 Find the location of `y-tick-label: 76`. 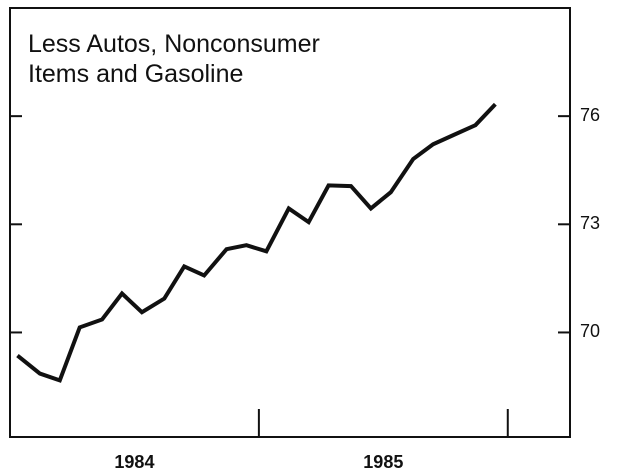

y-tick-label: 76 is located at coordinates (590, 115).